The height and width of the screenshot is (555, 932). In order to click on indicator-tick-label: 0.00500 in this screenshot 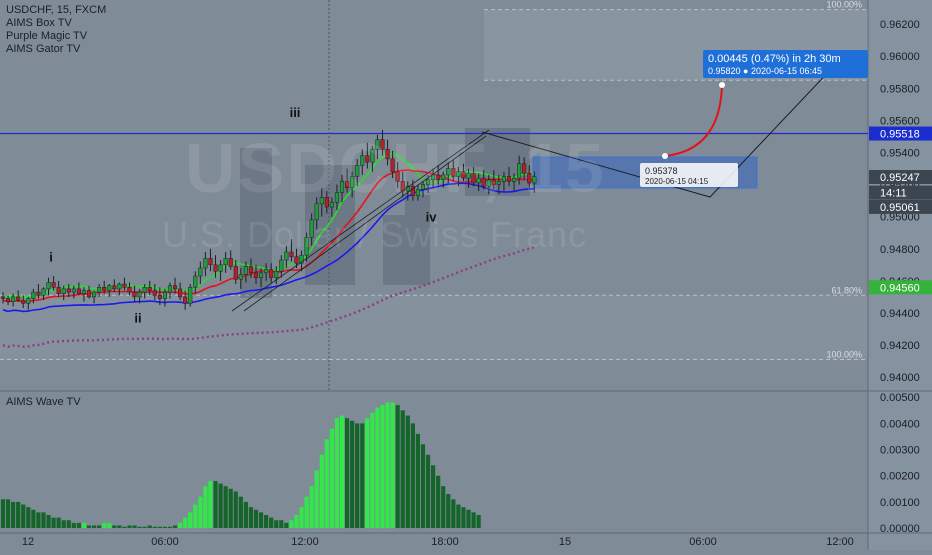, I will do `click(900, 398)`.